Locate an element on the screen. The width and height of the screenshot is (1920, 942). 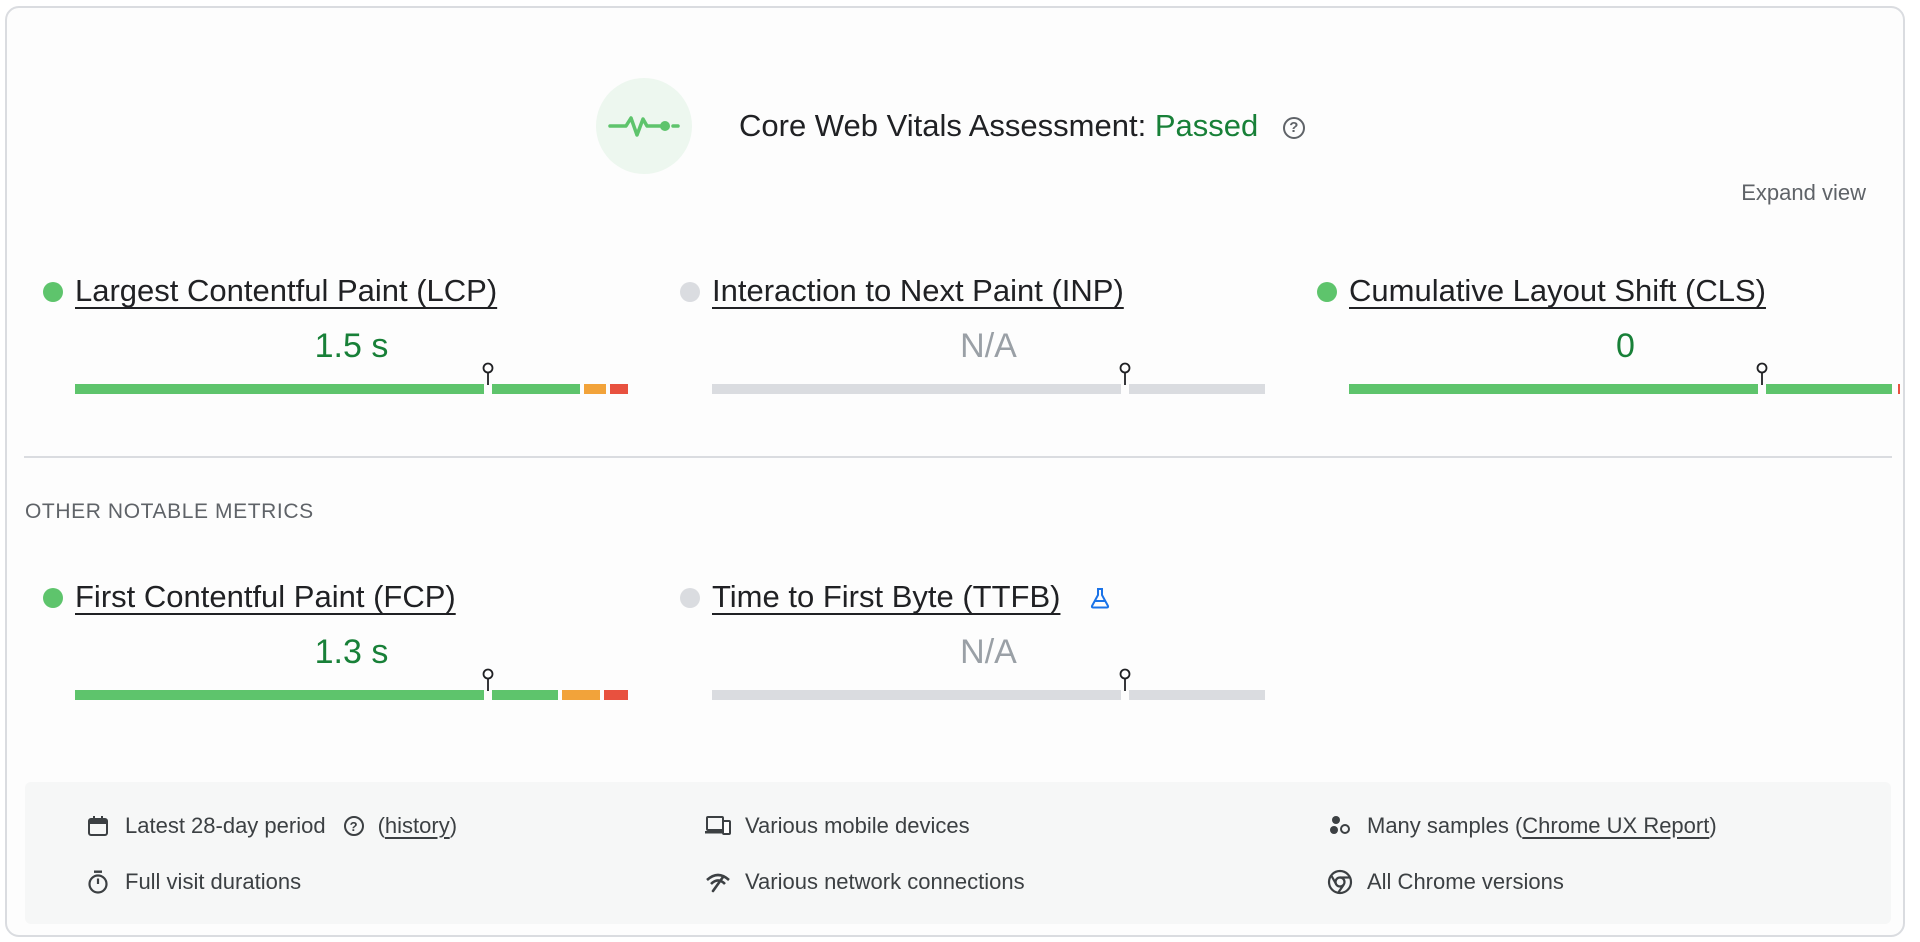
vitals-pulse-icon is located at coordinates (644, 126).